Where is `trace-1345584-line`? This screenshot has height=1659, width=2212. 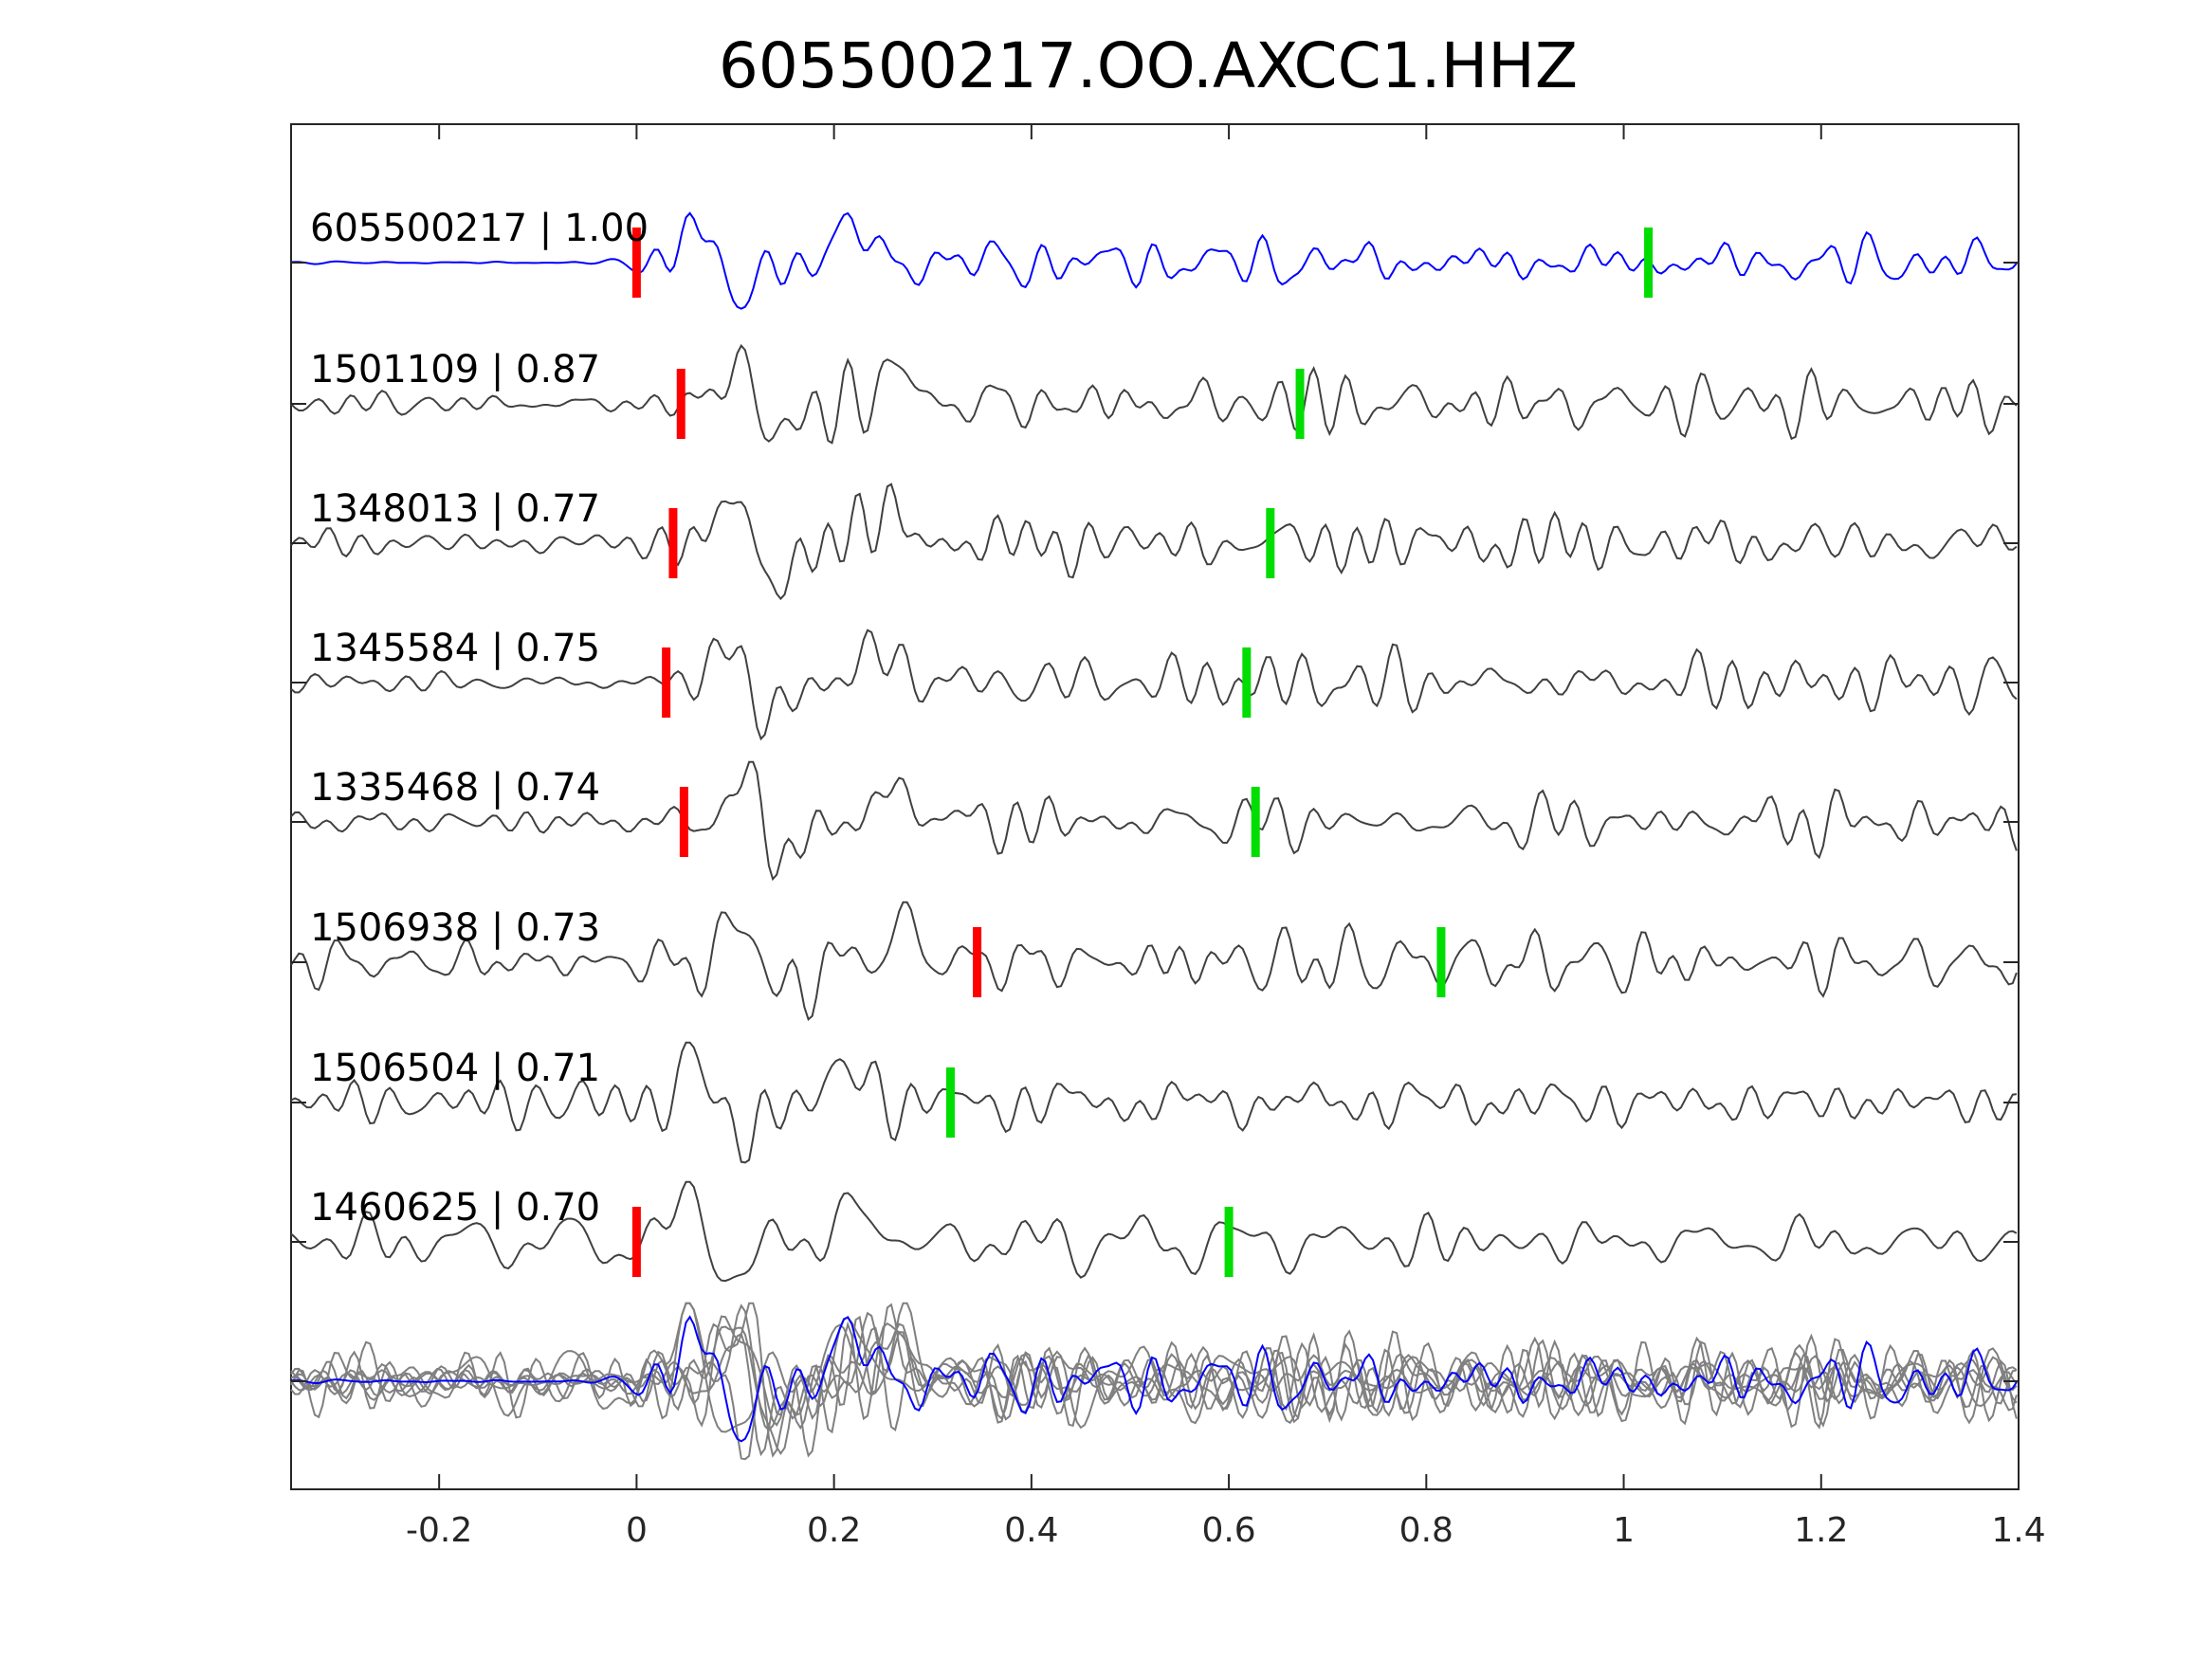 trace-1345584-line is located at coordinates (1154, 685).